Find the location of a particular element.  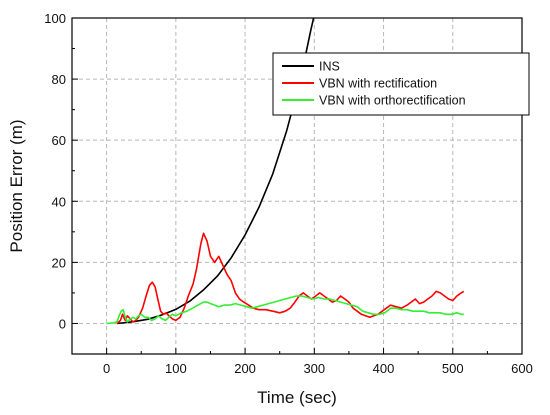

y-axis-title: Position Error (m) is located at coordinates (16, 185).